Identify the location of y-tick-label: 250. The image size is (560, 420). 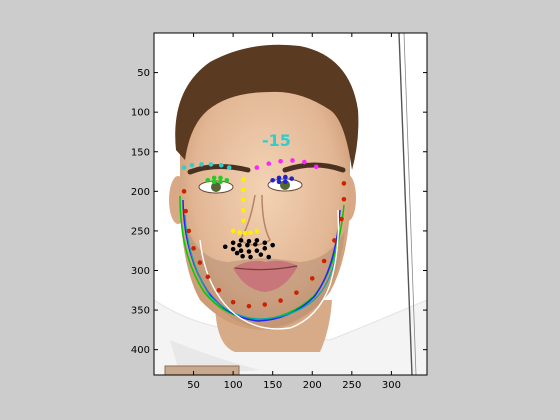
(140, 231).